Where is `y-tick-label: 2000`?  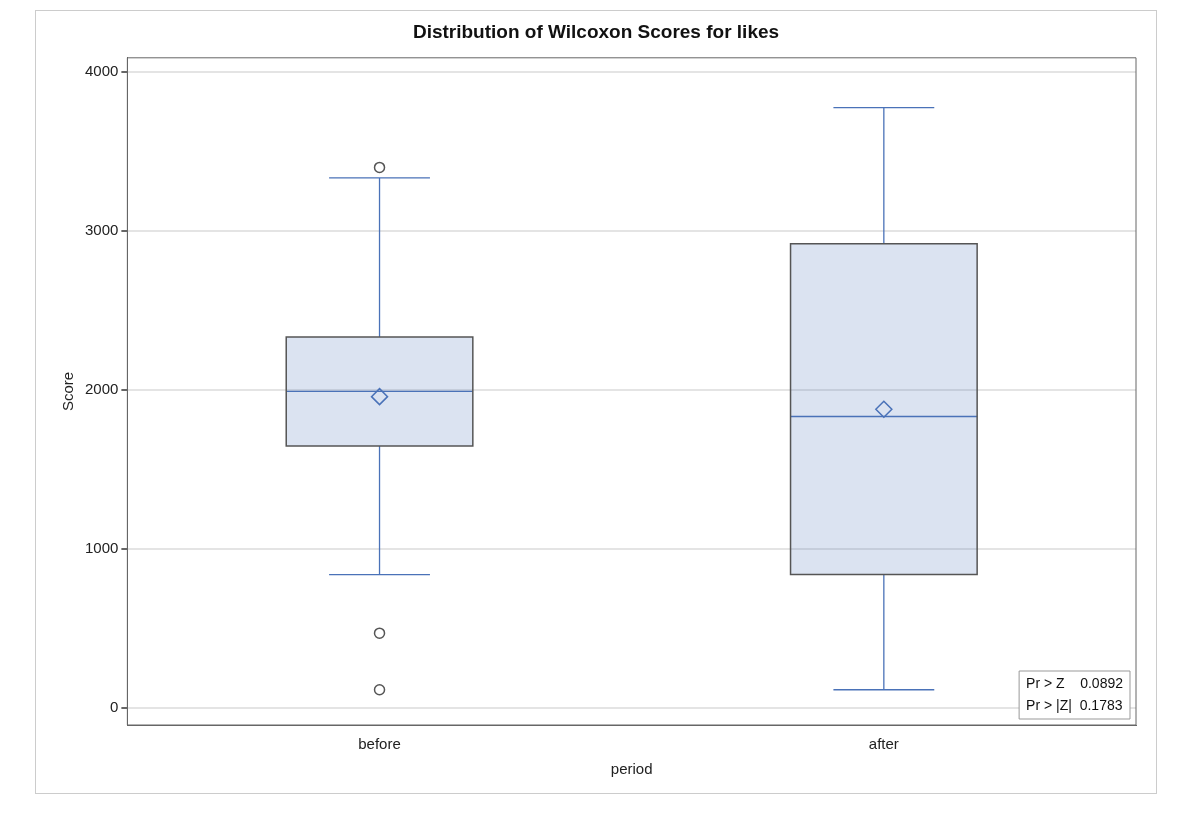 y-tick-label: 2000 is located at coordinates (101, 388).